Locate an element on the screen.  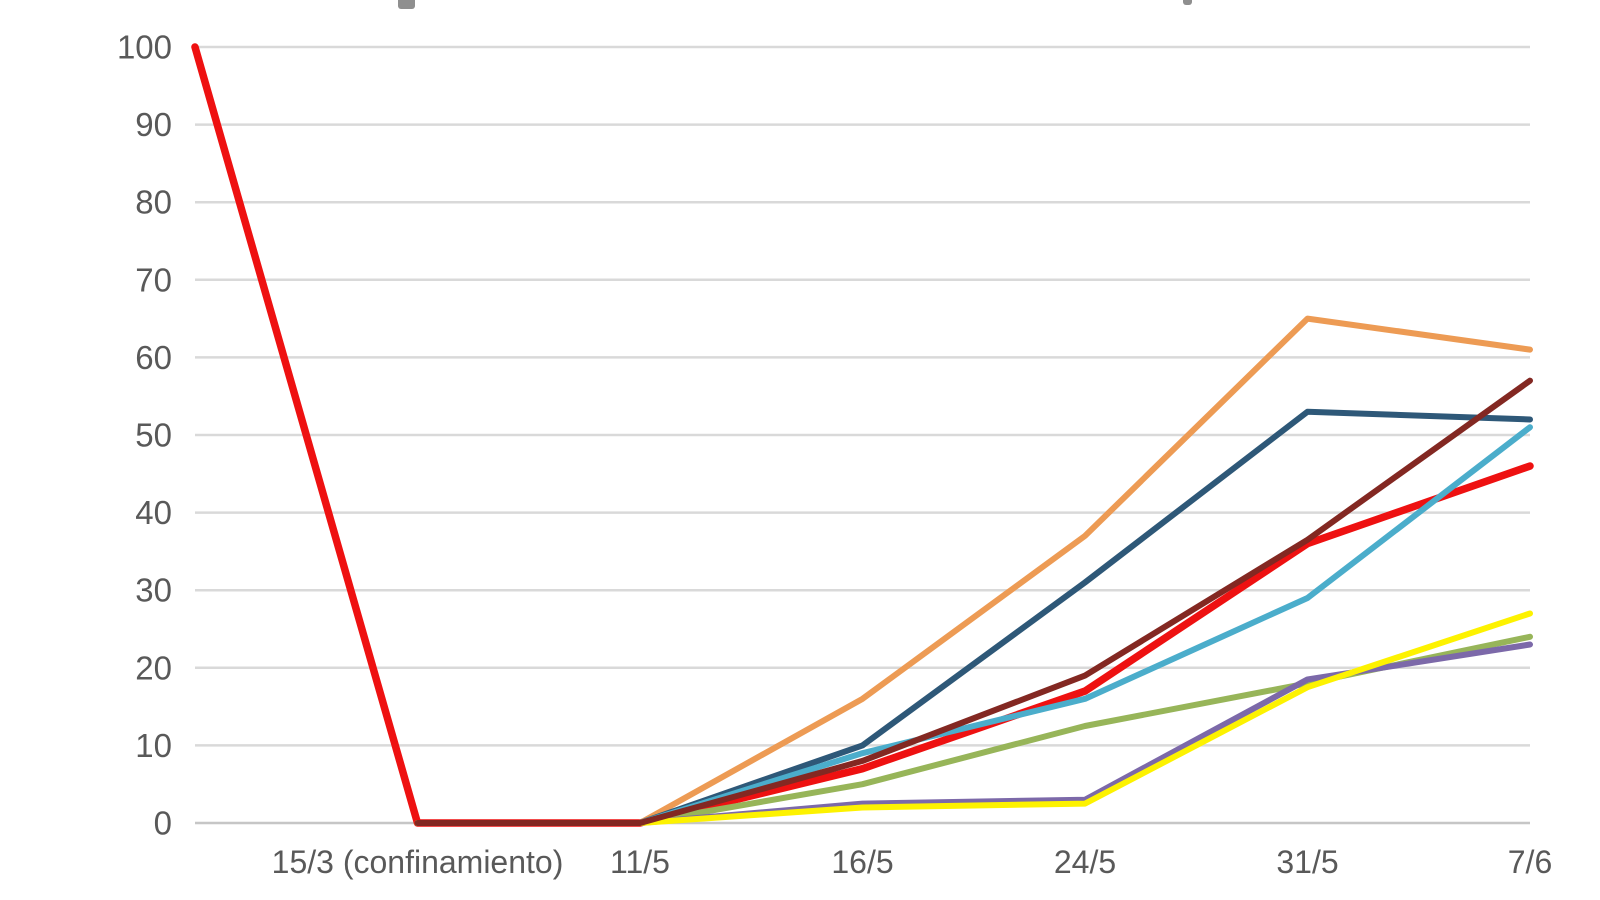
y-axis-tick-label: 30 is located at coordinates (153, 590).